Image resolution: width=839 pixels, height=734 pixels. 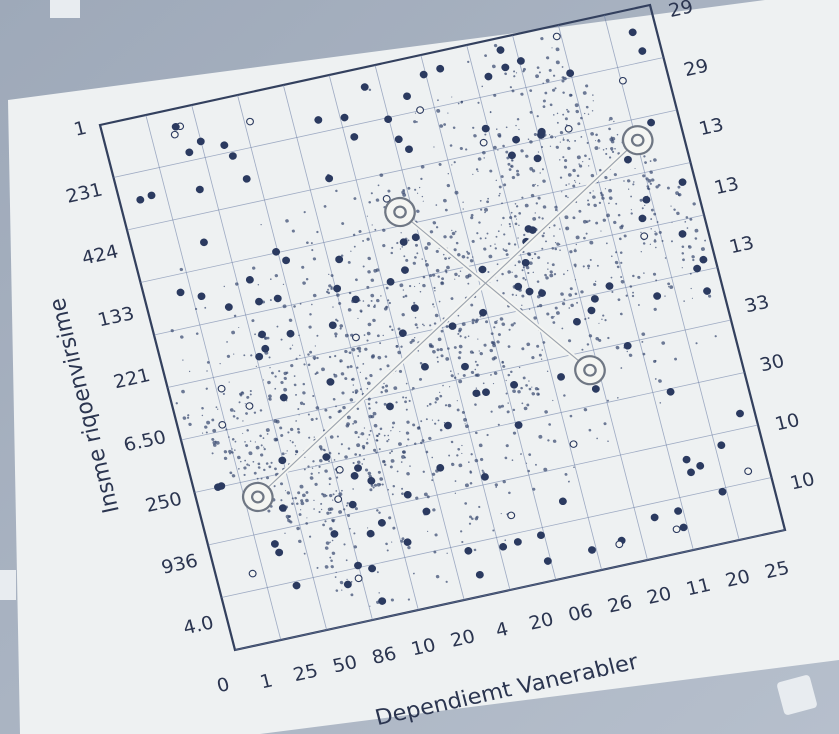 What do you see at coordinates (483, 485) in the screenshot?
I see `grid-line` at bounding box center [483, 485].